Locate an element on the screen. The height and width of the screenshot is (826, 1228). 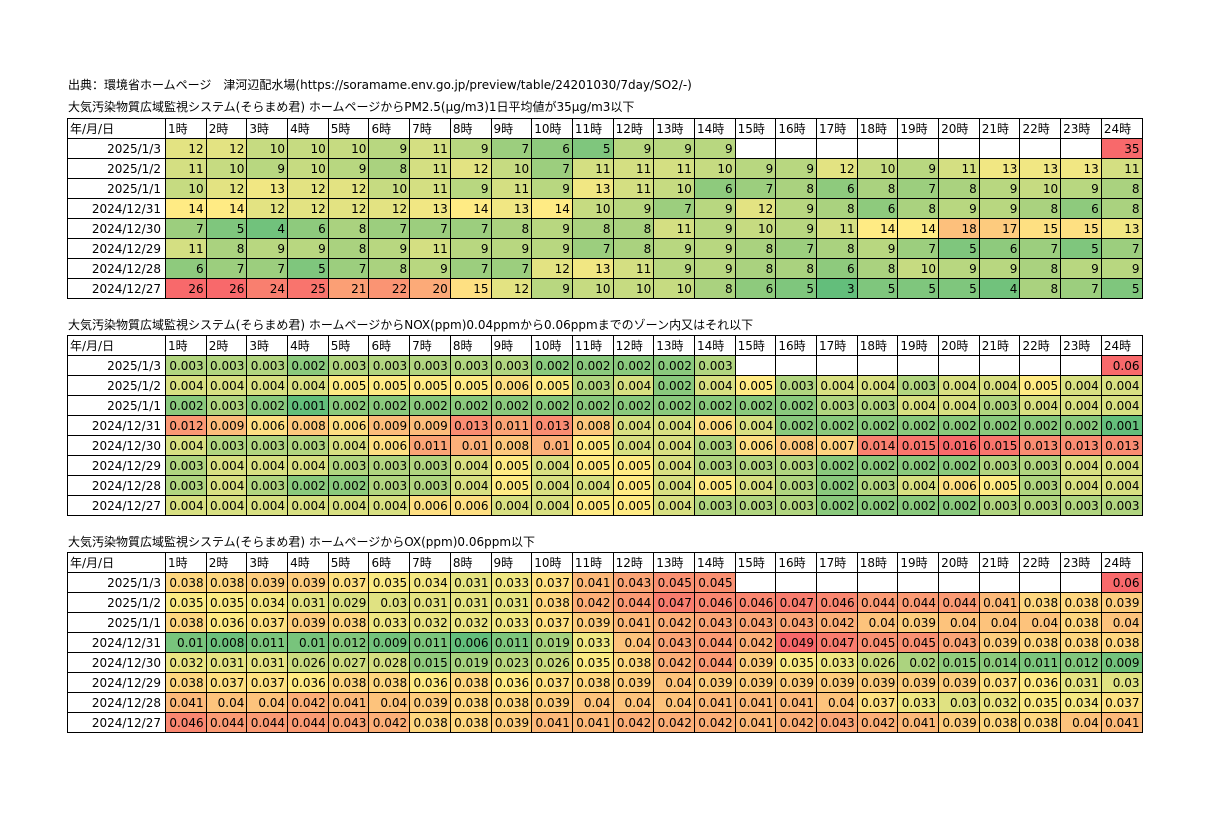
value-cell: 9 is located at coordinates (796, 208).